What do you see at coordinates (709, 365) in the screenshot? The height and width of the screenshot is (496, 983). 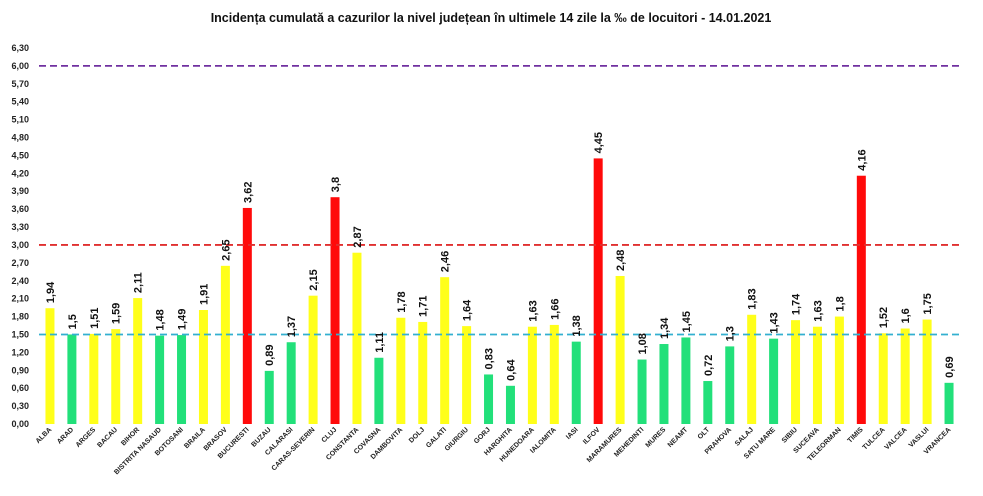 I see `data-label: 0,72` at bounding box center [709, 365].